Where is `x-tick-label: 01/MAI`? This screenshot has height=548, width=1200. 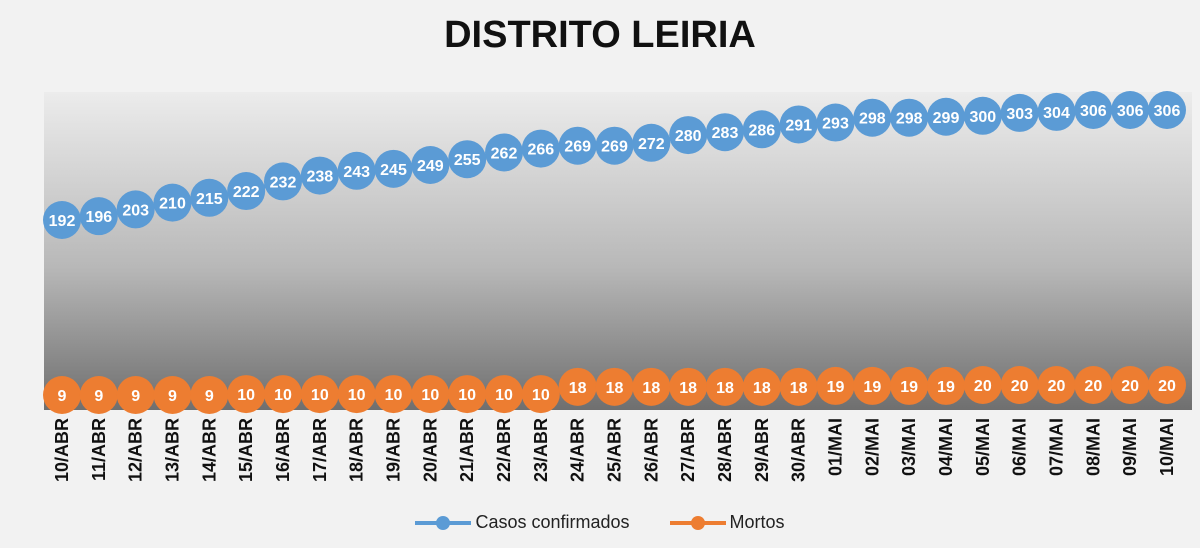
x-tick-label: 01/MAI is located at coordinates (836, 447).